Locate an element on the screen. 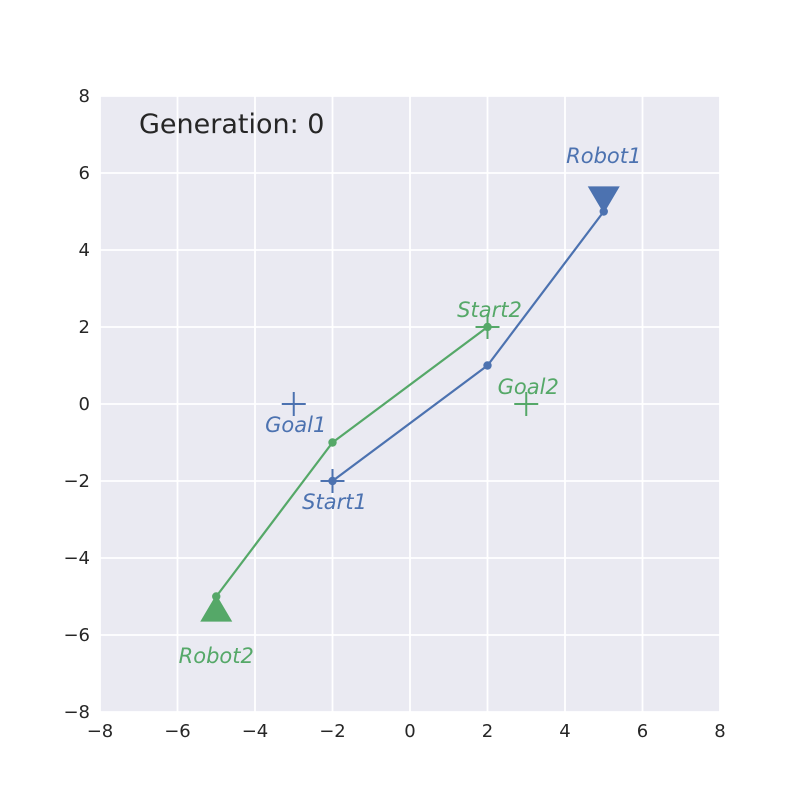 The image size is (800, 800). robot1-goal-marker is located at coordinates (293, 404).